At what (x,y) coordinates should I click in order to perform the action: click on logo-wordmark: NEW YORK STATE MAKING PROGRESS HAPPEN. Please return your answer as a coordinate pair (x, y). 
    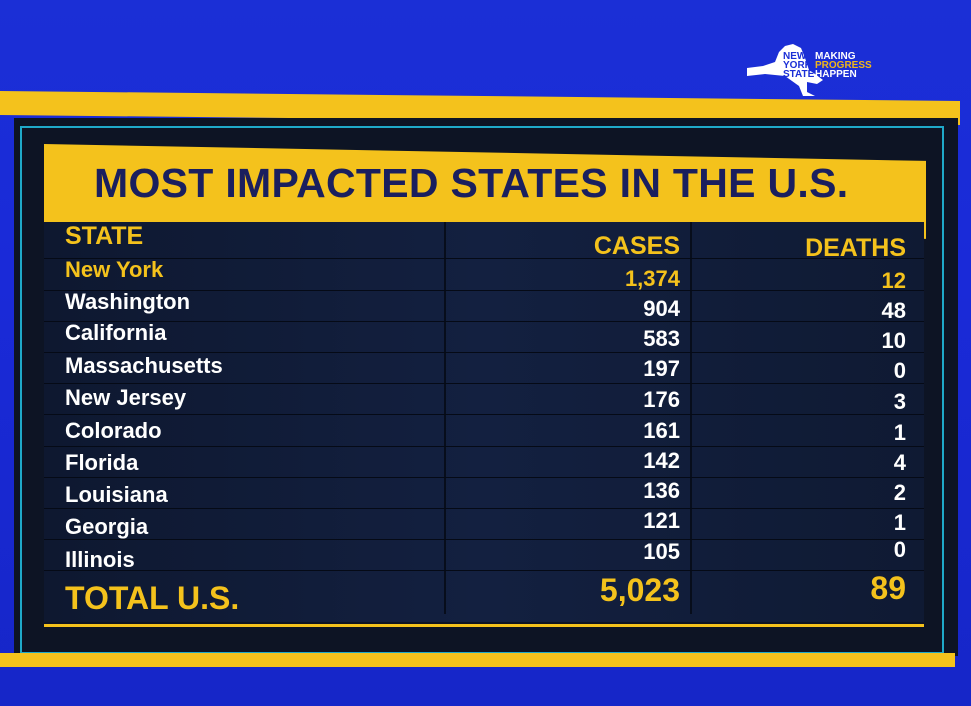
    Looking at the image, I should click on (827, 65).